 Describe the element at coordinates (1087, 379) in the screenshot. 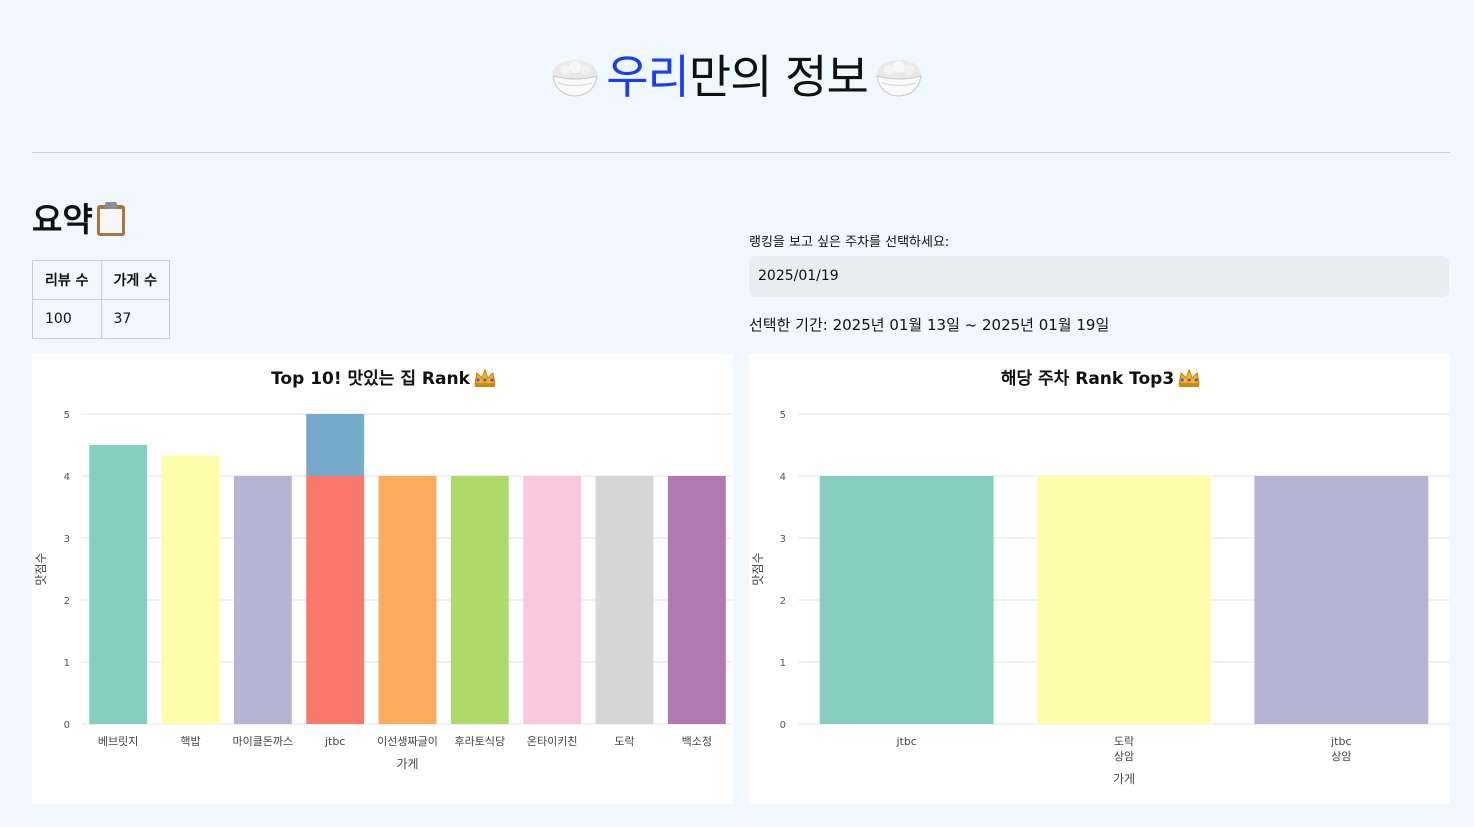

I see `chart-title: 해당 주차 Rank Top3` at that location.